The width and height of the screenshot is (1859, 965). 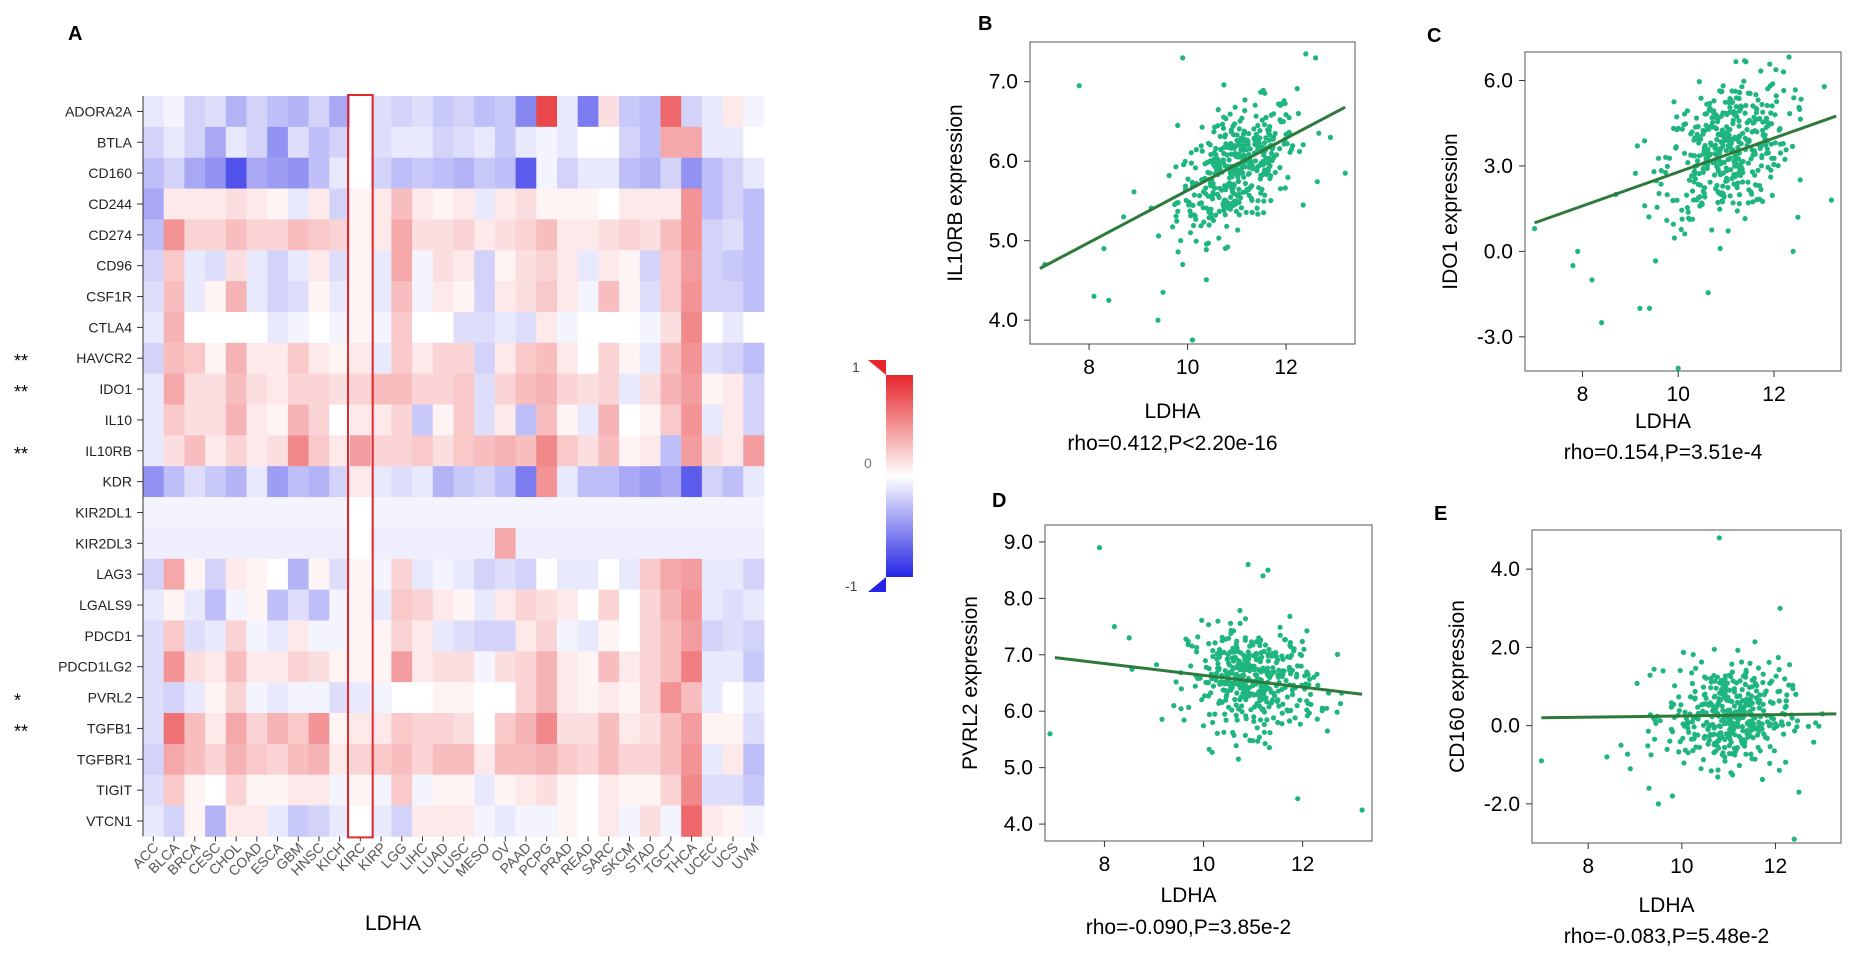 What do you see at coordinates (21, 546) in the screenshot?
I see `significance-stars: *********` at bounding box center [21, 546].